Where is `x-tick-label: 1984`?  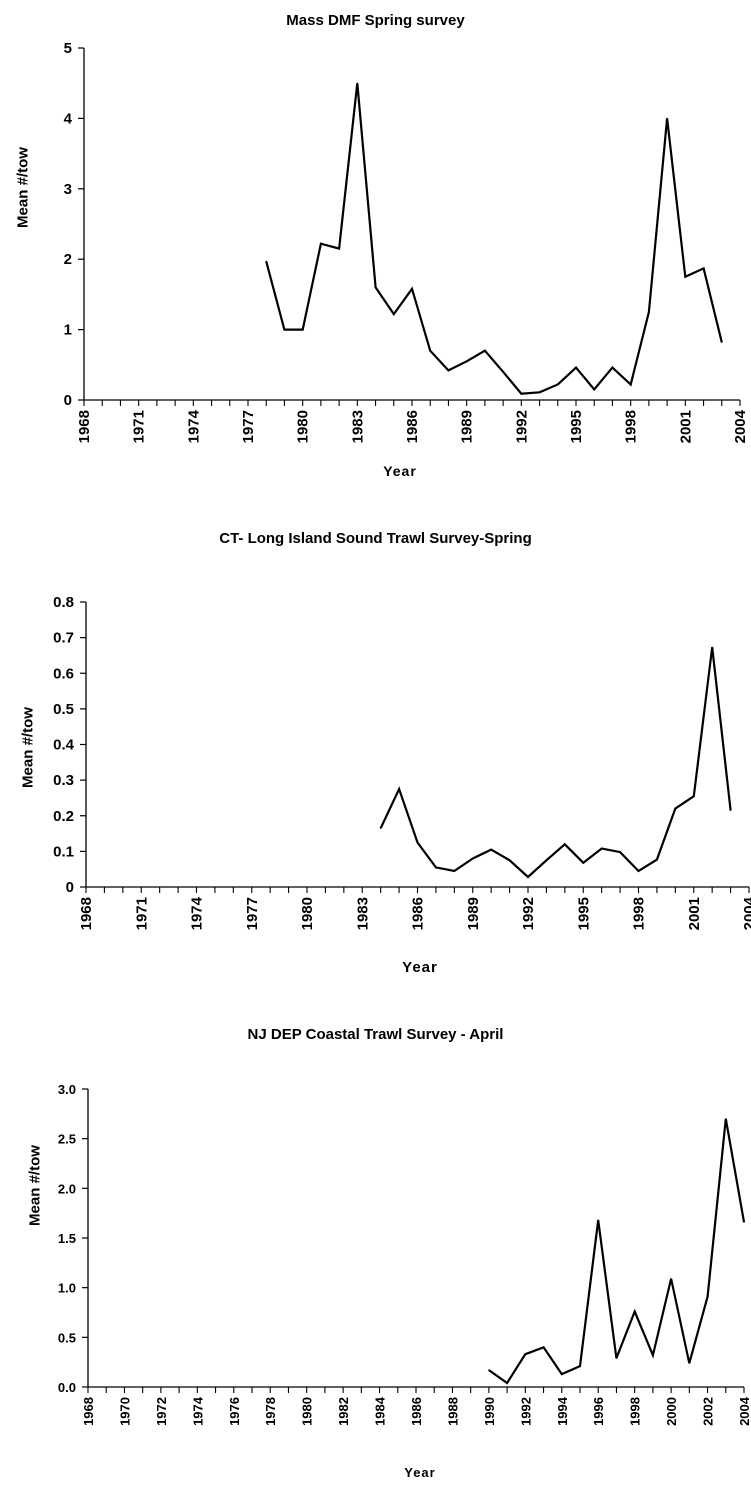
x-tick-label: 1984 is located at coordinates (380, 1411).